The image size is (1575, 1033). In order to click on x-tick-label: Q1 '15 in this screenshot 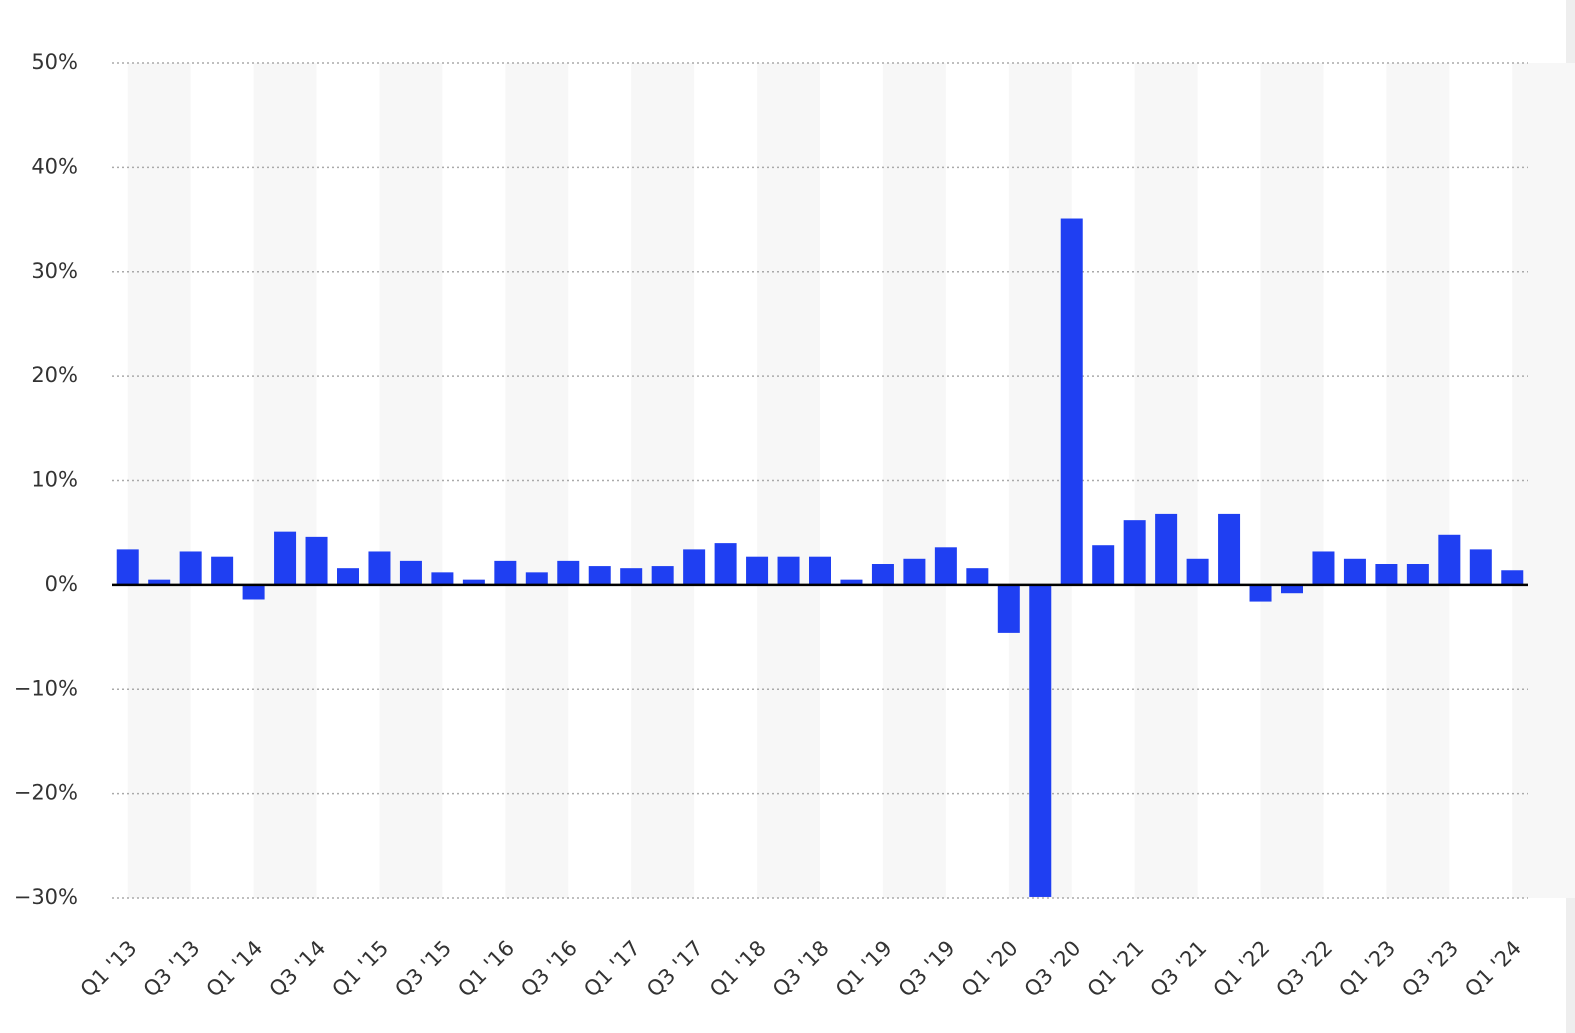, I will do `click(360, 969)`.